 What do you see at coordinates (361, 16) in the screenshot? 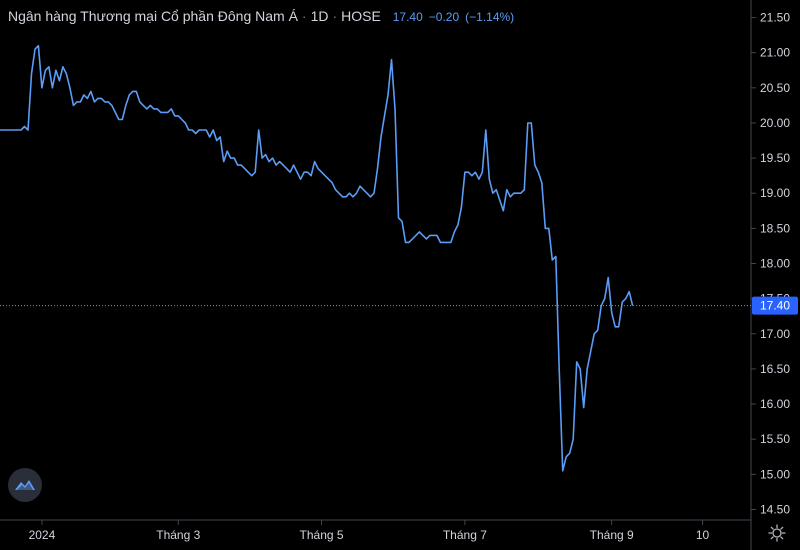
I see `exchange-label: HOSE` at bounding box center [361, 16].